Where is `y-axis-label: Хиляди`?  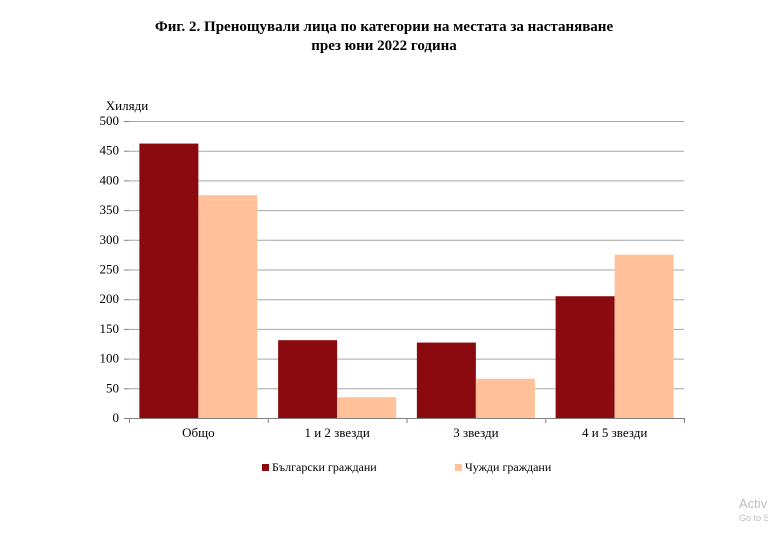
y-axis-label: Хиляди is located at coordinates (127, 105).